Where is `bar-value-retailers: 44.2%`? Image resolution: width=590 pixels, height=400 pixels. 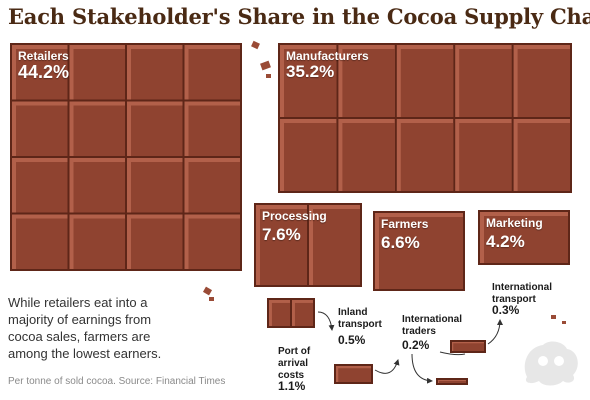 bar-value-retailers: 44.2% is located at coordinates (44, 72).